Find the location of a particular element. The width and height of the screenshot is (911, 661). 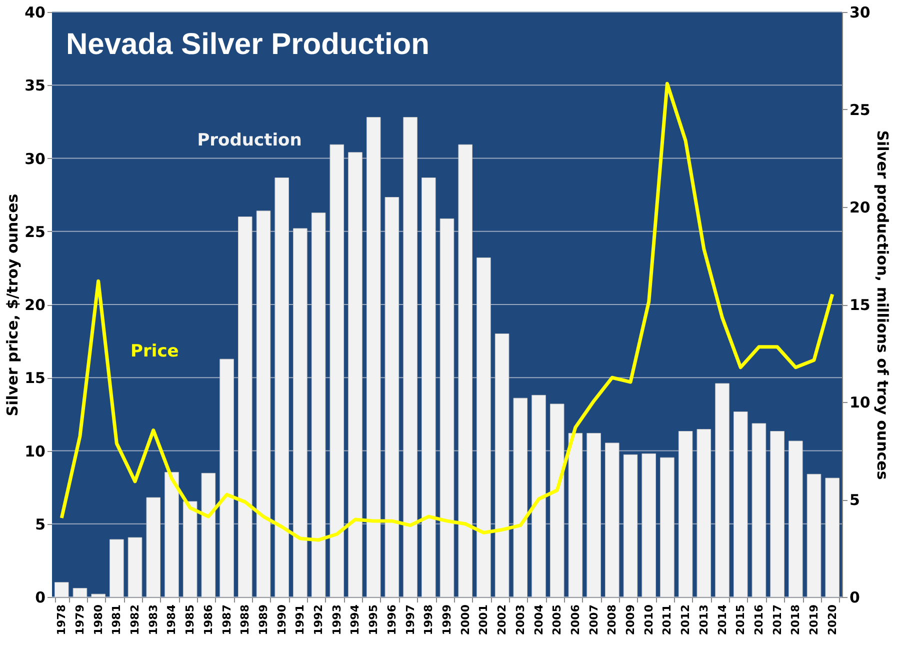

y2-tick-label: 0 is located at coordinates (855, 597).